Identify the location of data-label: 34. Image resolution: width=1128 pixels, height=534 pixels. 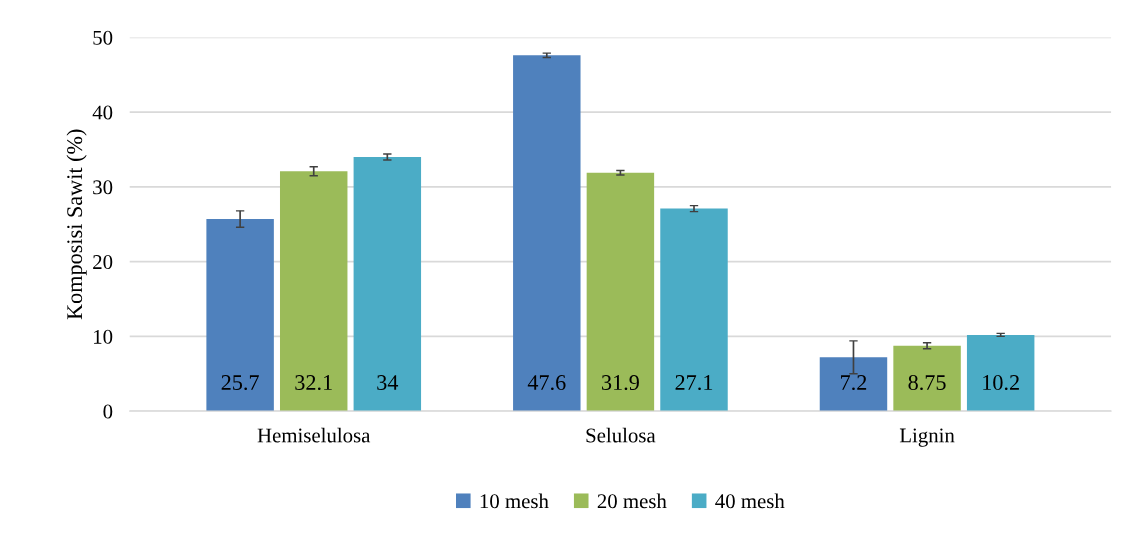
(388, 382).